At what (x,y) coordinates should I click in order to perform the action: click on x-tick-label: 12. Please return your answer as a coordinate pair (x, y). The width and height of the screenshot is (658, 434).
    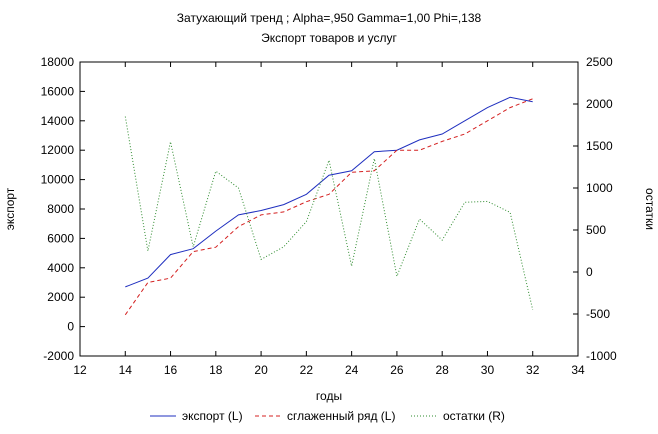
    Looking at the image, I should click on (80, 370).